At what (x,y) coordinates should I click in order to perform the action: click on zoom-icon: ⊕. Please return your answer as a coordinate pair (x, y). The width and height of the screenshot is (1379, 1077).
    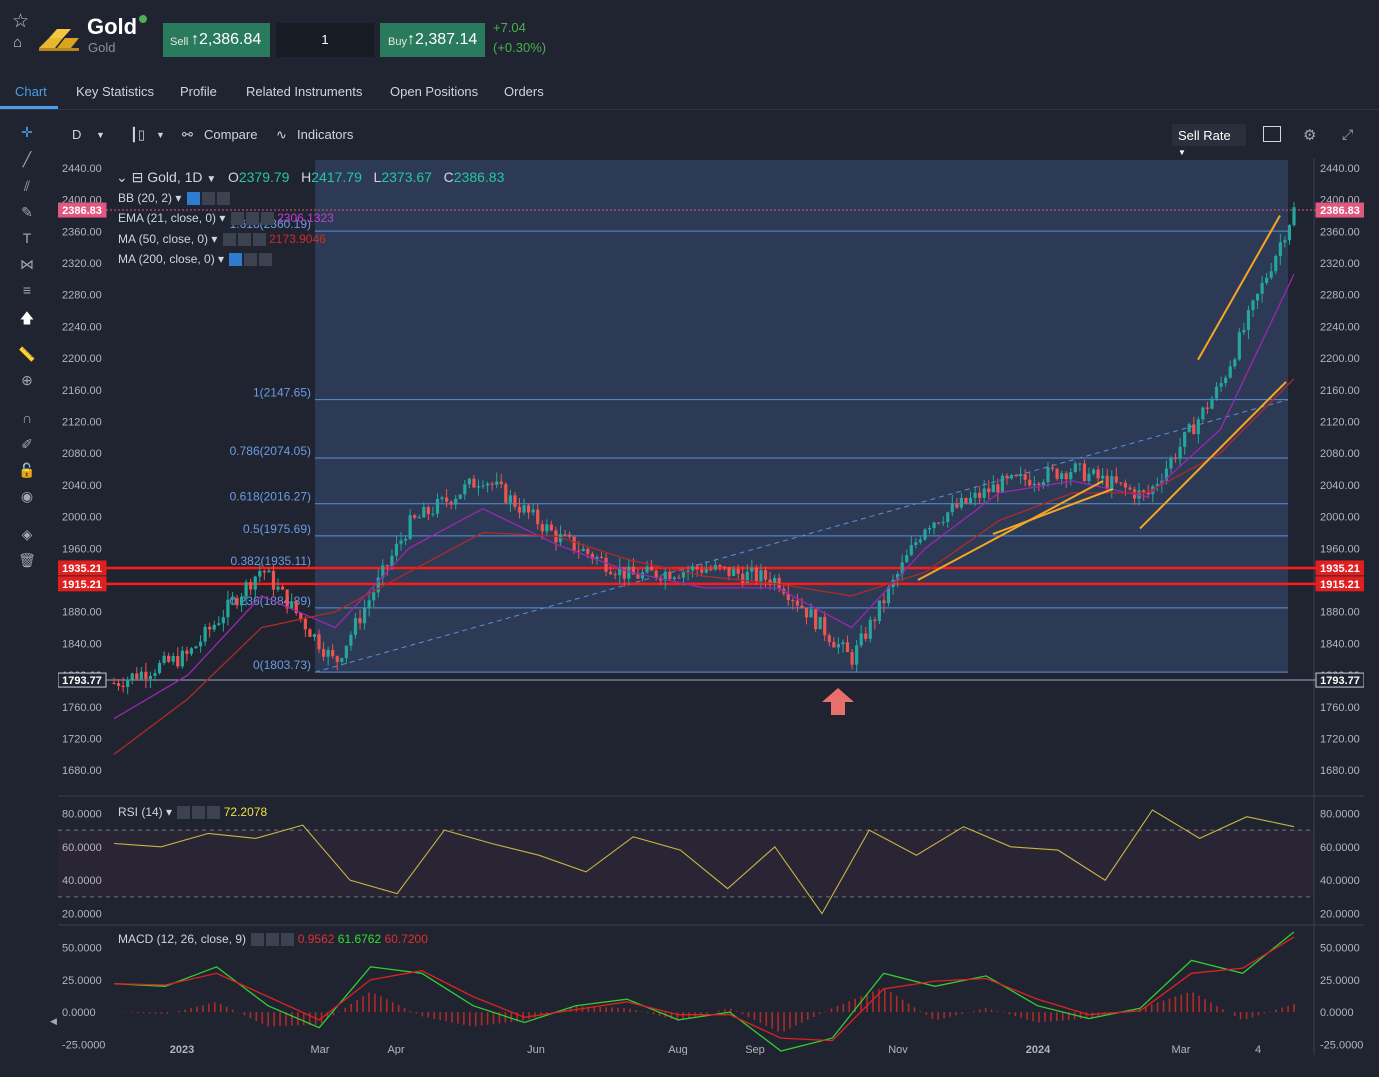
    Looking at the image, I should click on (27, 380).